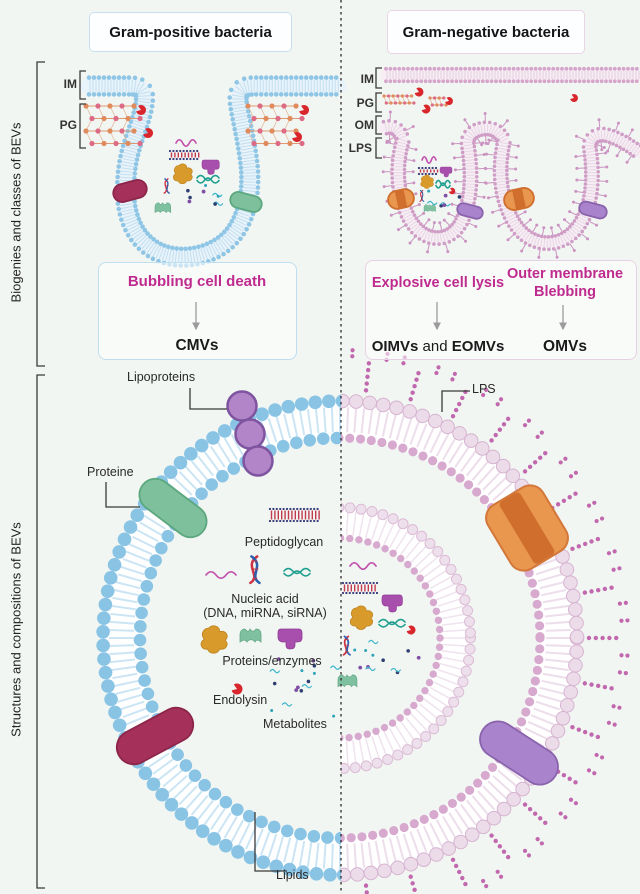 The image size is (640, 894). What do you see at coordinates (110, 472) in the screenshot?
I see `label-proteine: Proteine` at bounding box center [110, 472].